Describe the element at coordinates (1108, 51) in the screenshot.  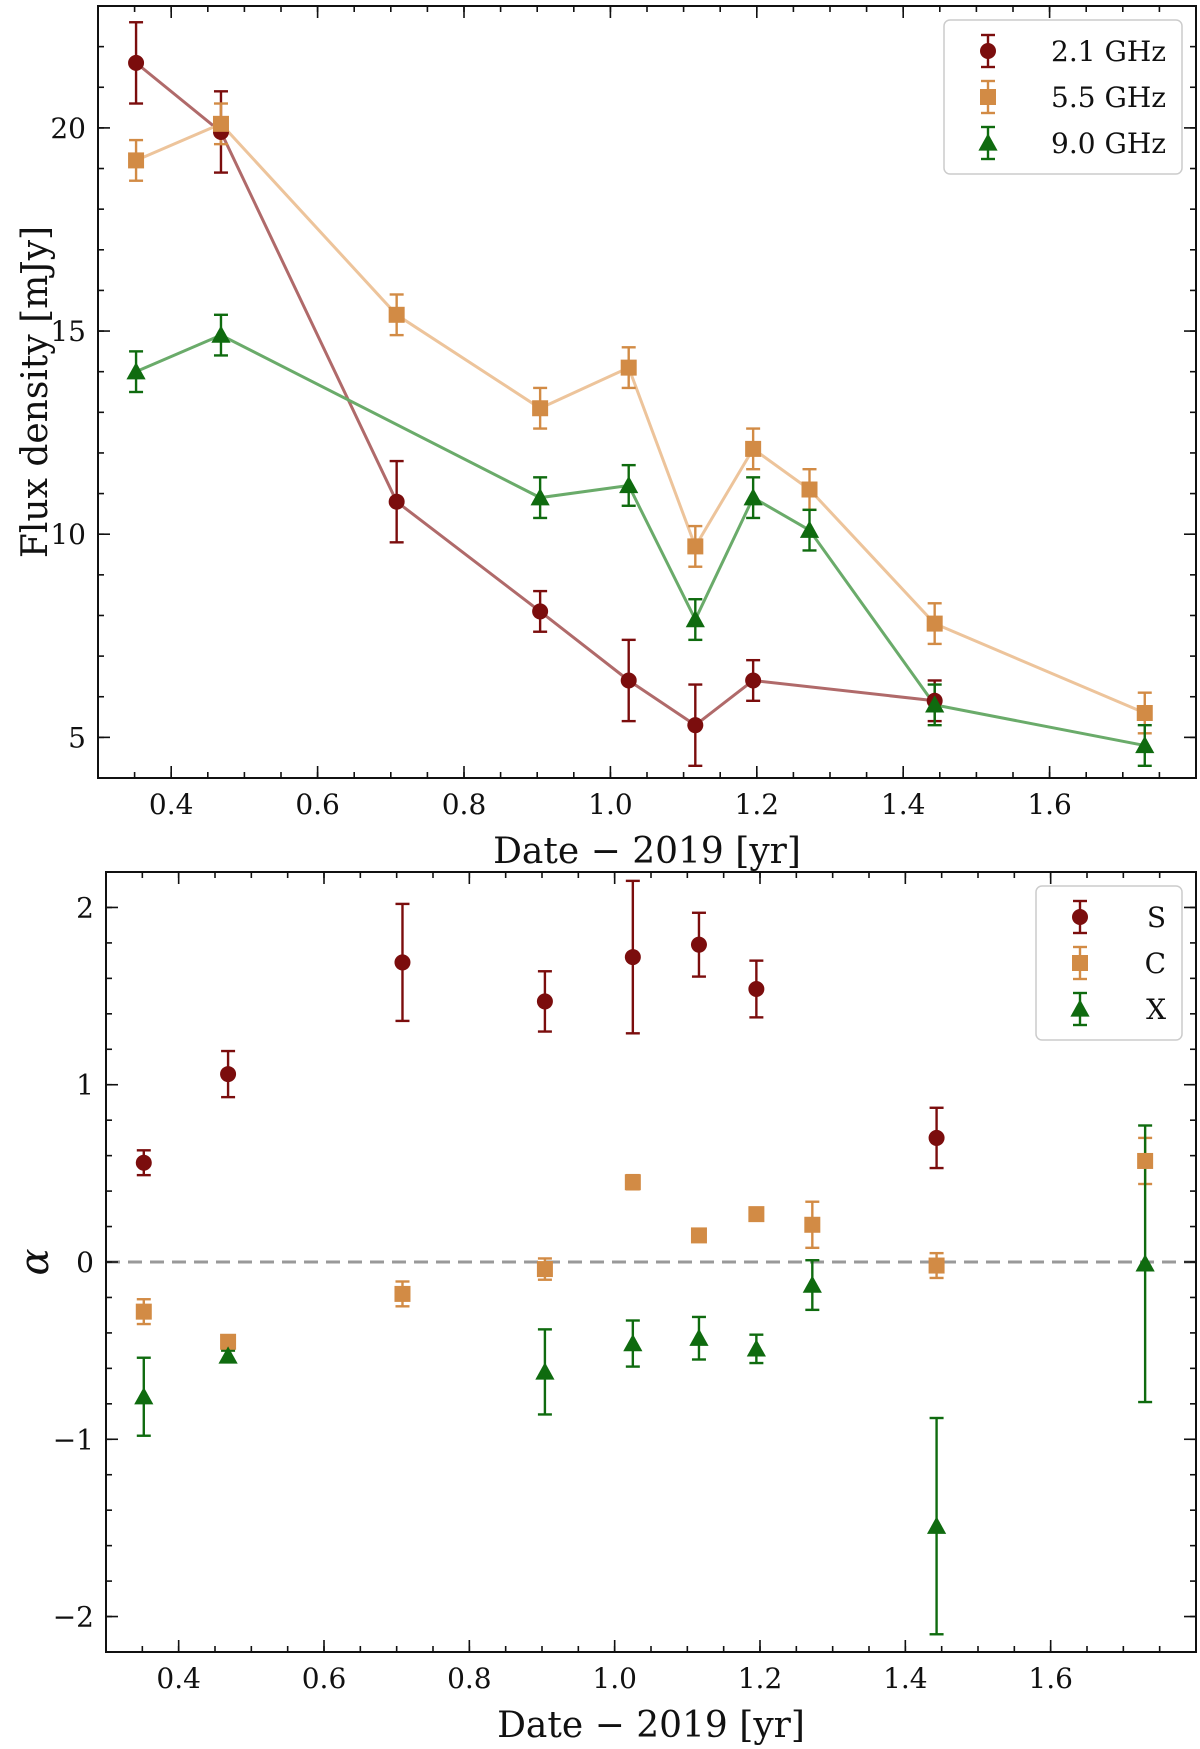
I see `legend-label-2-1-ghz: 2.1 GHz` at that location.